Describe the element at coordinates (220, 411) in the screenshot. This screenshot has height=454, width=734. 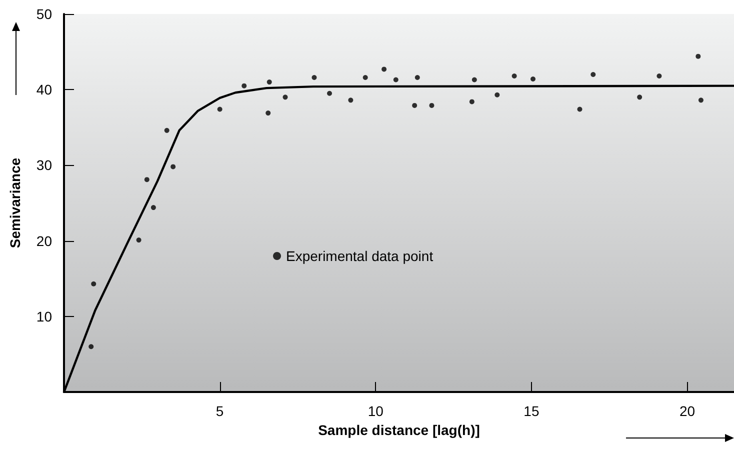
I see `x-tick-label: 5` at that location.